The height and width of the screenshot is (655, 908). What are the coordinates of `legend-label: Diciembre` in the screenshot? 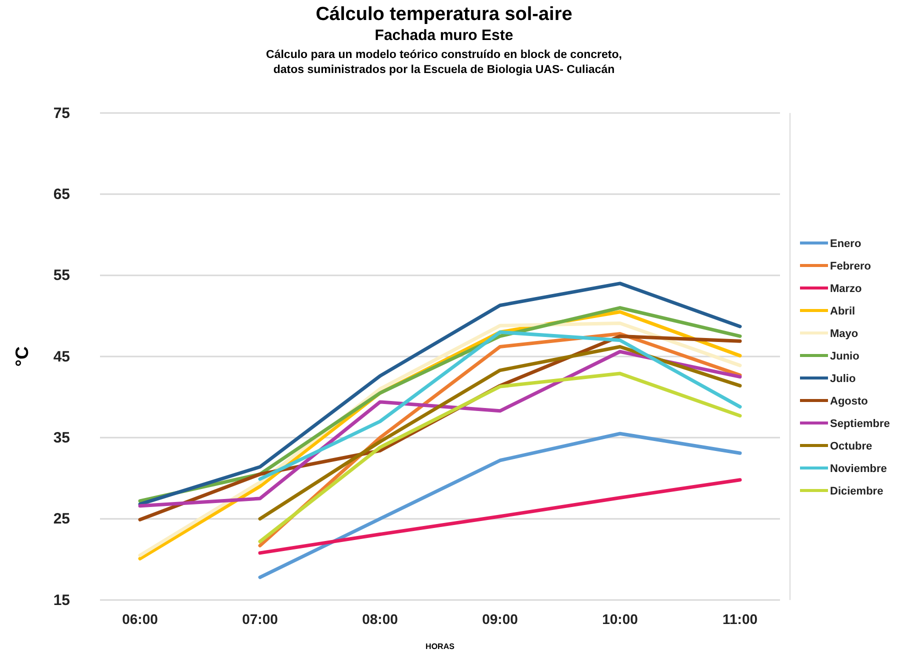 It's located at (857, 492).